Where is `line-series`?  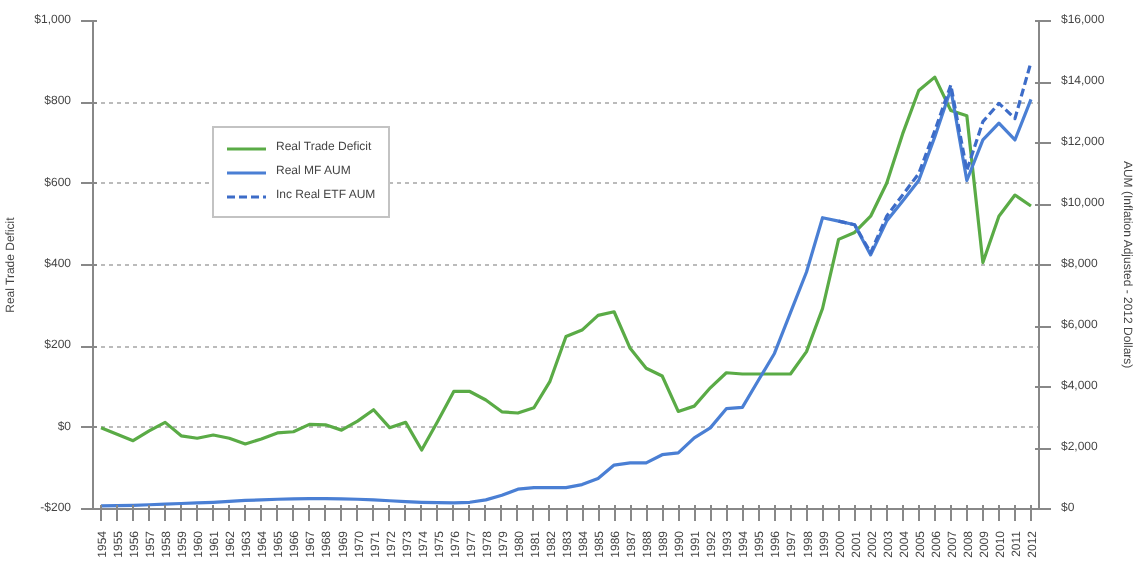 line-series is located at coordinates (934, 157).